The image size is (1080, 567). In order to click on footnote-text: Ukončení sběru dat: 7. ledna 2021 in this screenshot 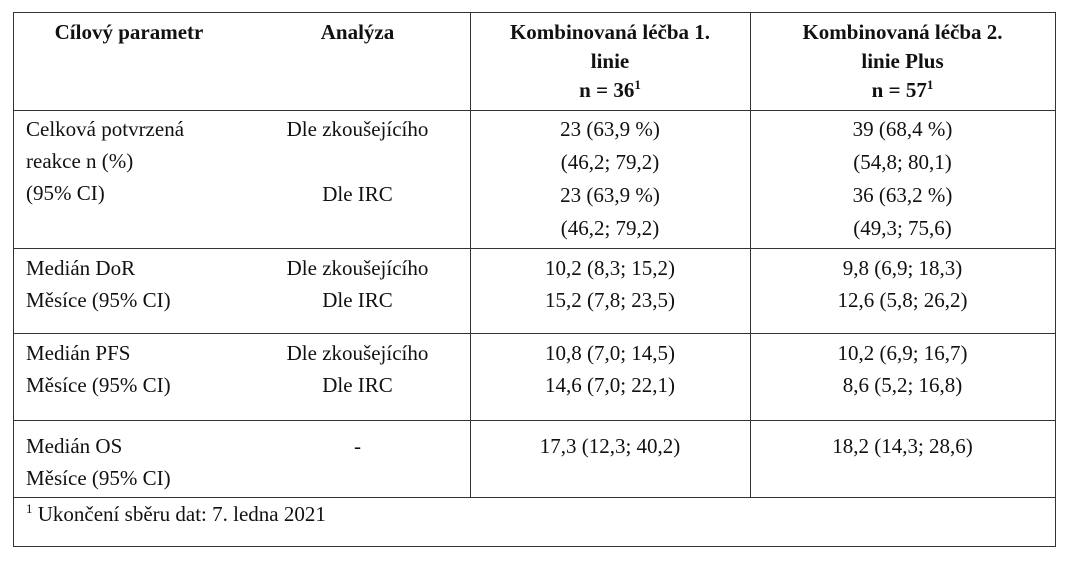, I will do `click(181, 514)`.